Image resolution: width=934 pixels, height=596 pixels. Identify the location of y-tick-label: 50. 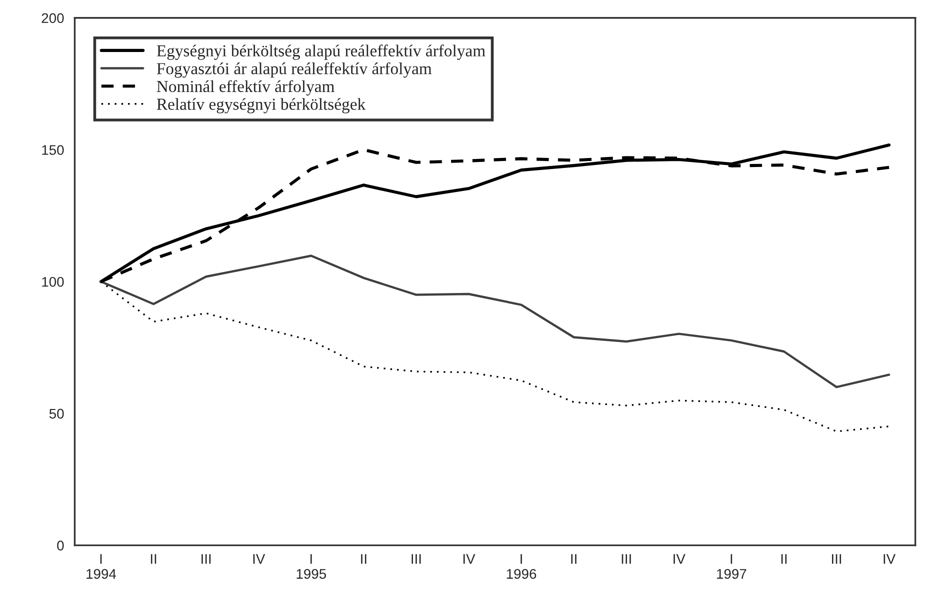
(56, 413).